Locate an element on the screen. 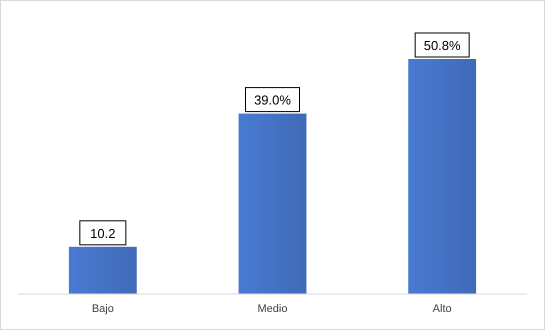  data-label: 39.0% is located at coordinates (273, 100).